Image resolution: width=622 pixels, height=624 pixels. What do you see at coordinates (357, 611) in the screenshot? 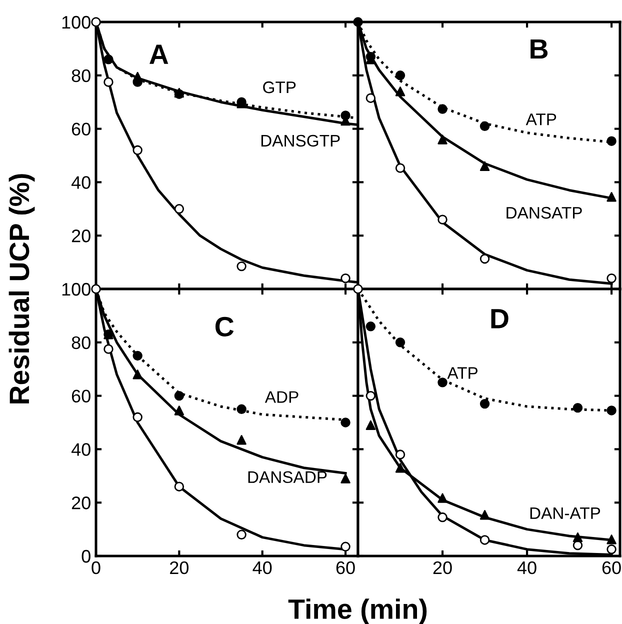
I see `x-axis-title: Time (min)` at bounding box center [357, 611].